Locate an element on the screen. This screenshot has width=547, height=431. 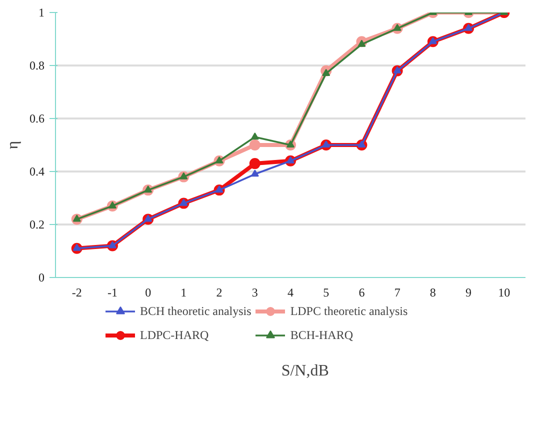
x-tick-label: 4 is located at coordinates (291, 293).